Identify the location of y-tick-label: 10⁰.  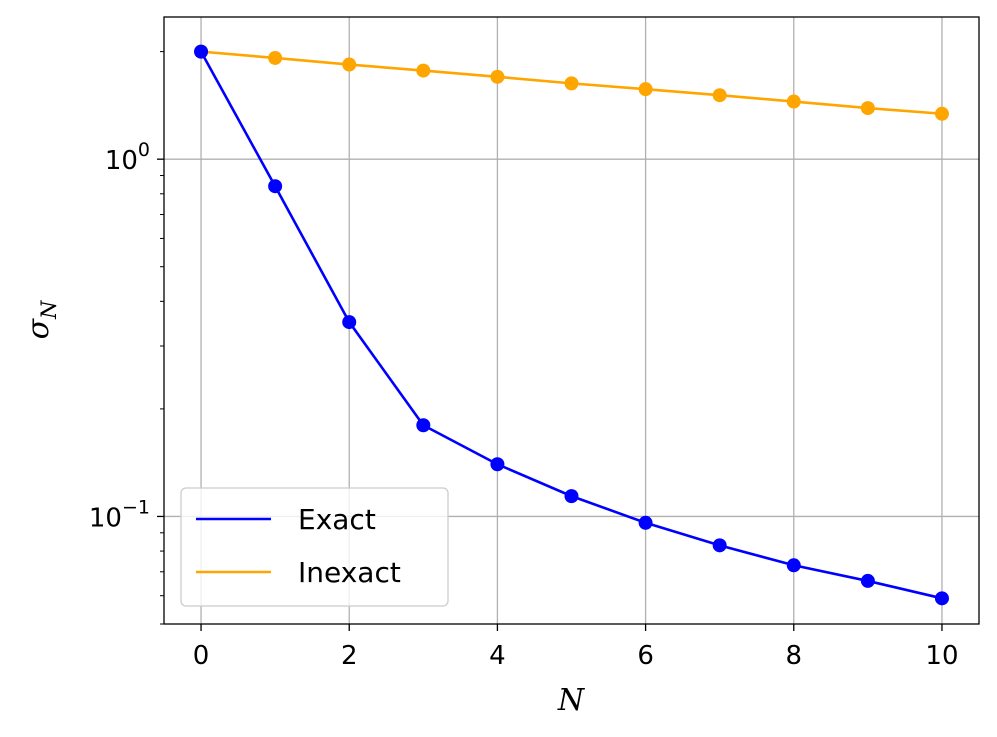
(127, 157).